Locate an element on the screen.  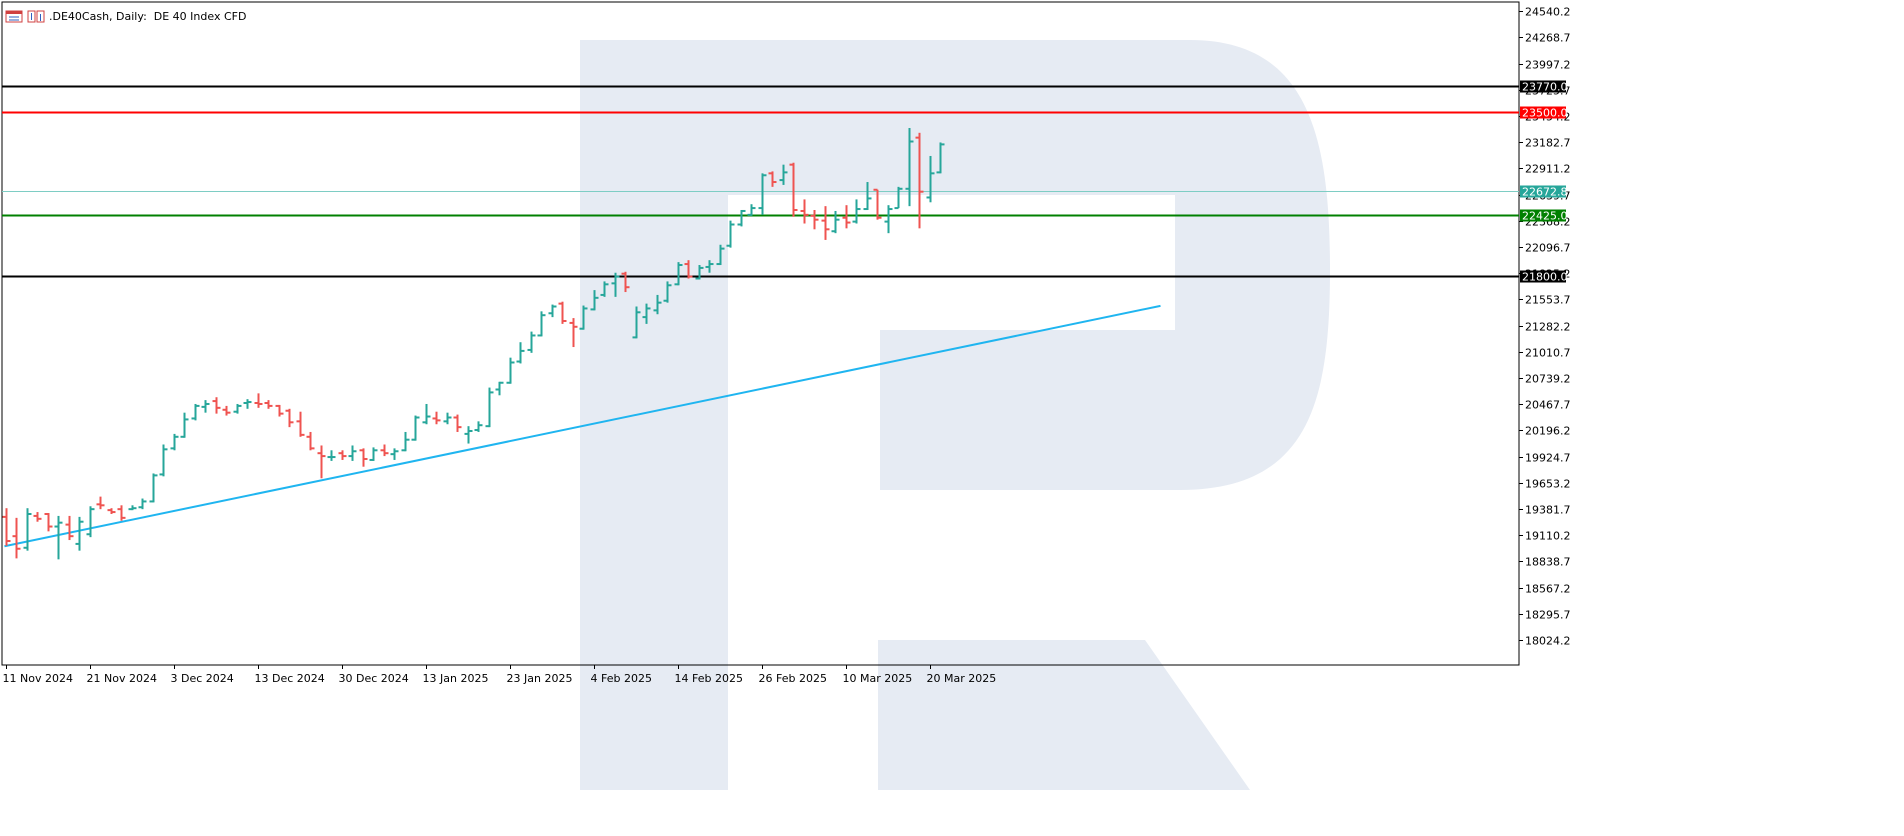
x-tick-label: 14 Feb 2025 is located at coordinates (709, 678).